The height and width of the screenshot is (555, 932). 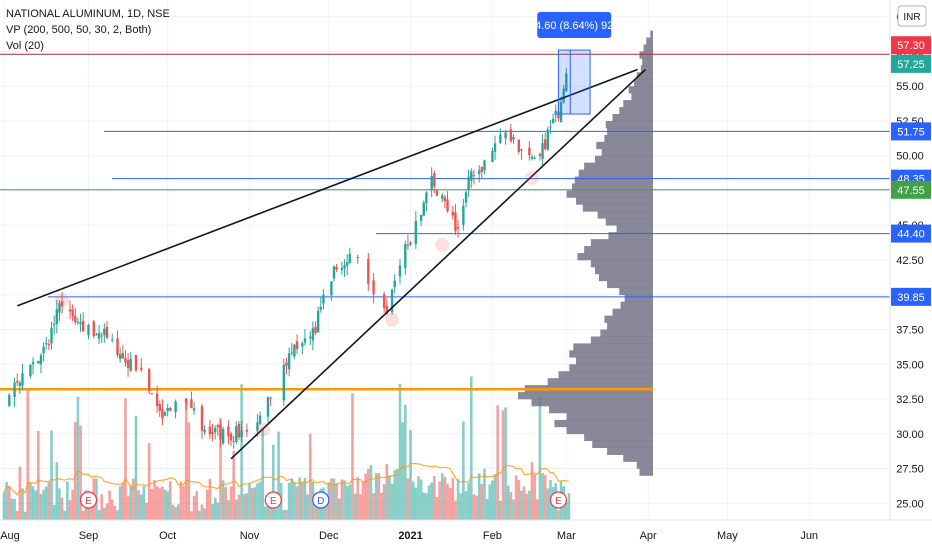 What do you see at coordinates (25, 46) in the screenshot?
I see `volume-indicator-label: Vol (20)` at bounding box center [25, 46].